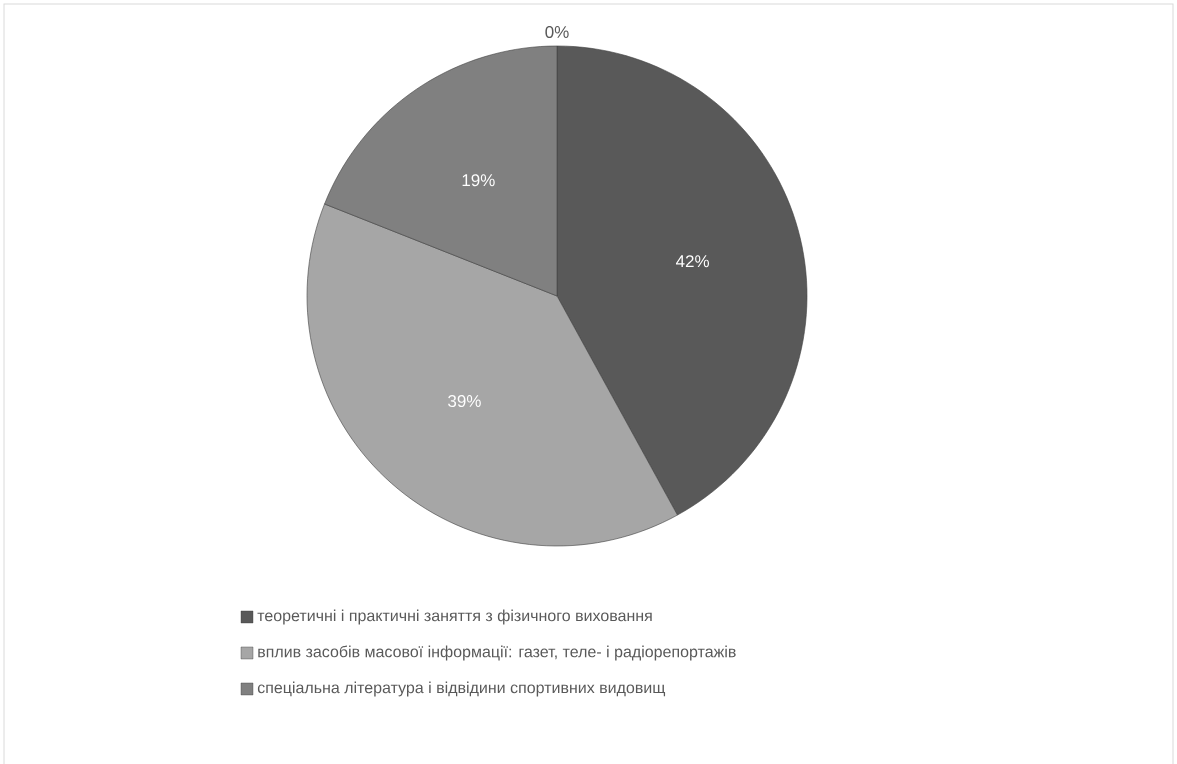 The width and height of the screenshot is (1177, 764). Describe the element at coordinates (557, 31) in the screenshot. I see `text: 0%` at that location.